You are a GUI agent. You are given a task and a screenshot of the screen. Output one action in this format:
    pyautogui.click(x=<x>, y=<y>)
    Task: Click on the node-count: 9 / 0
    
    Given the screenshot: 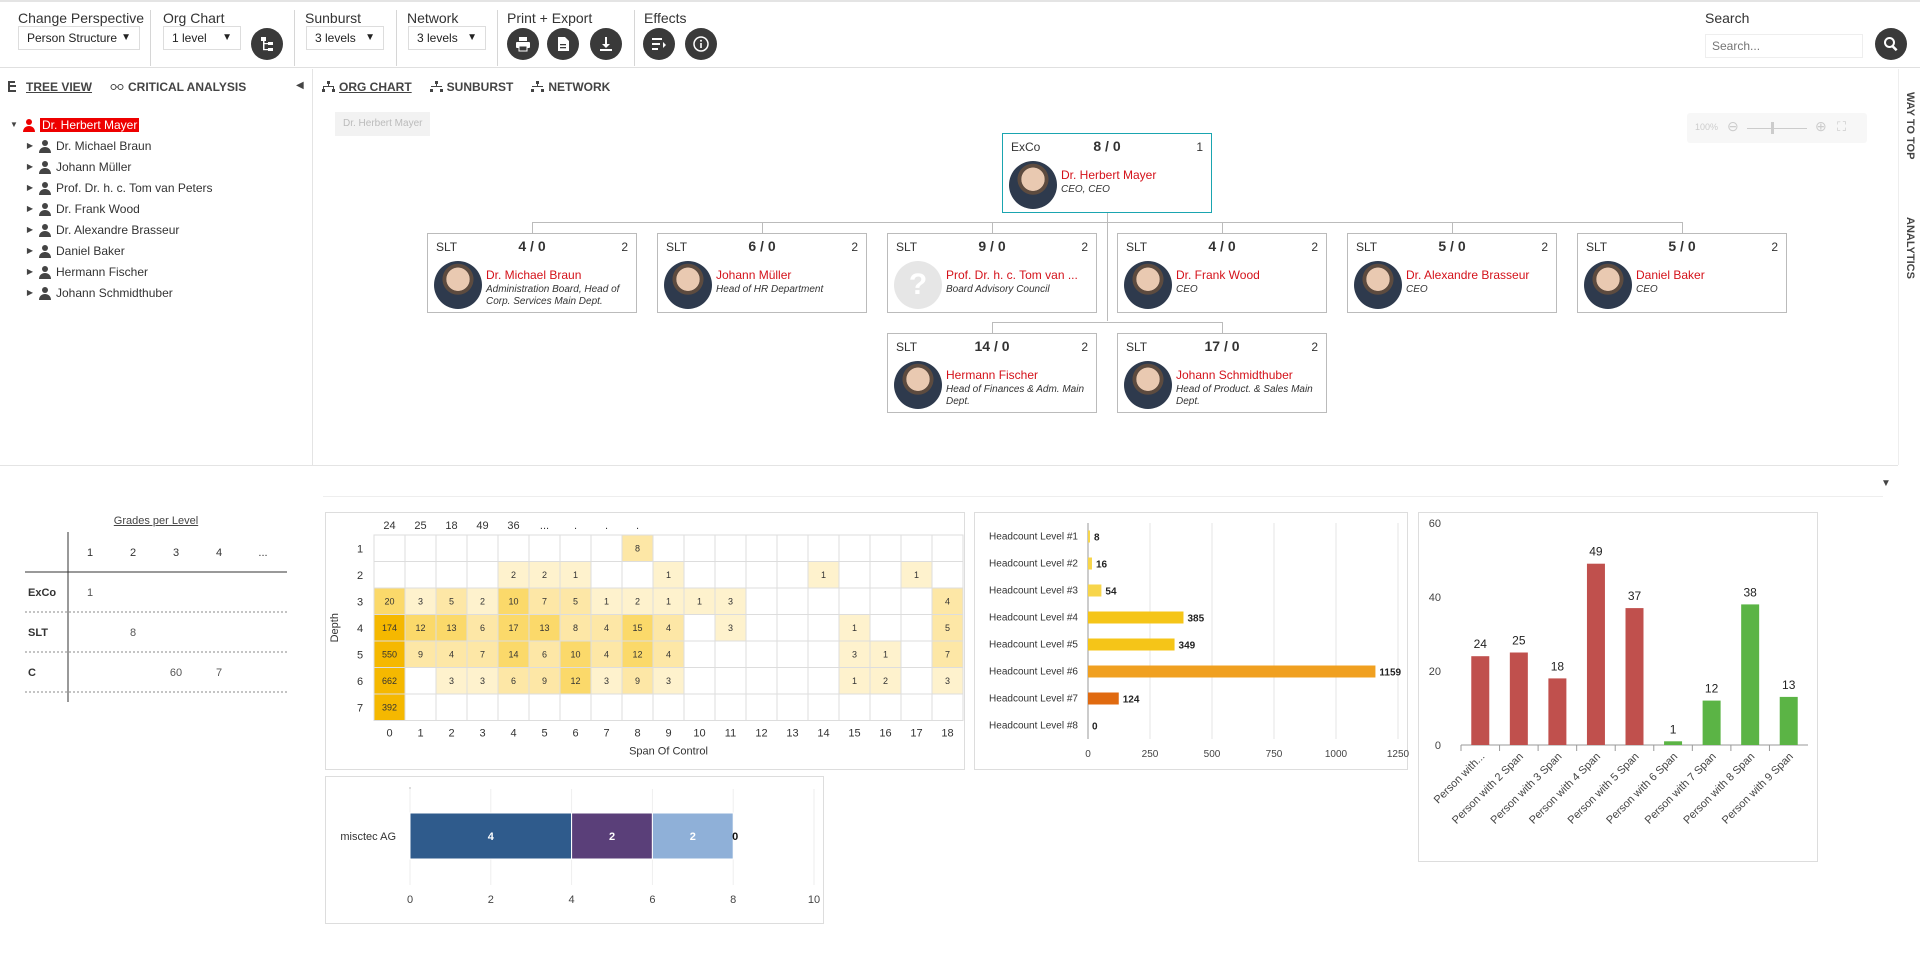 What is the action you would take?
    pyautogui.click(x=992, y=246)
    